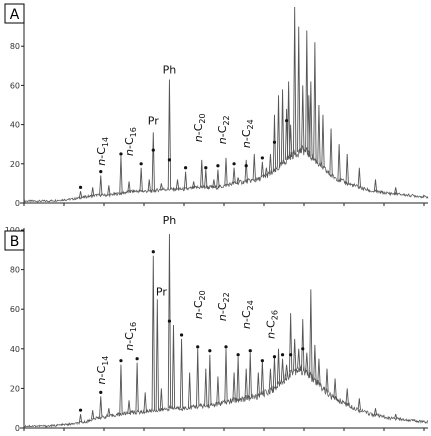 The height and width of the screenshot is (436, 431). What do you see at coordinates (15, 388) in the screenshot?
I see `y-tick-label: 20` at bounding box center [15, 388].